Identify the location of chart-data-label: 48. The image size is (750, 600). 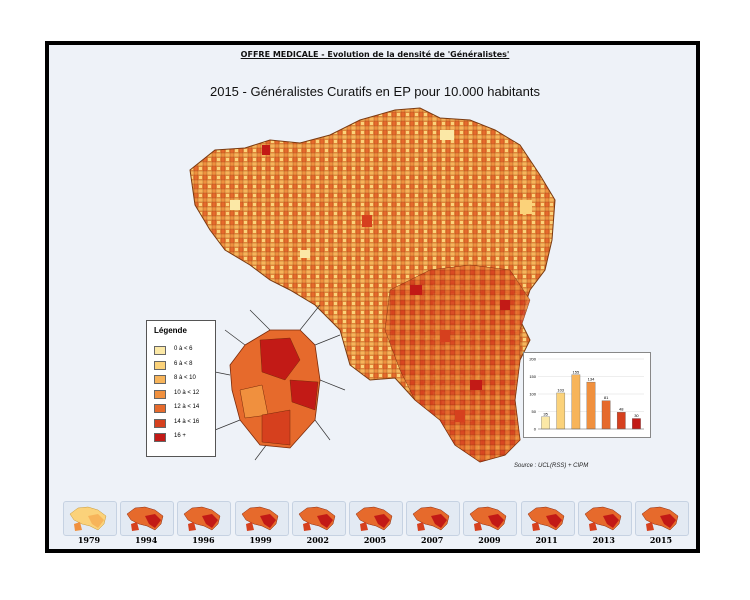
(621, 409).